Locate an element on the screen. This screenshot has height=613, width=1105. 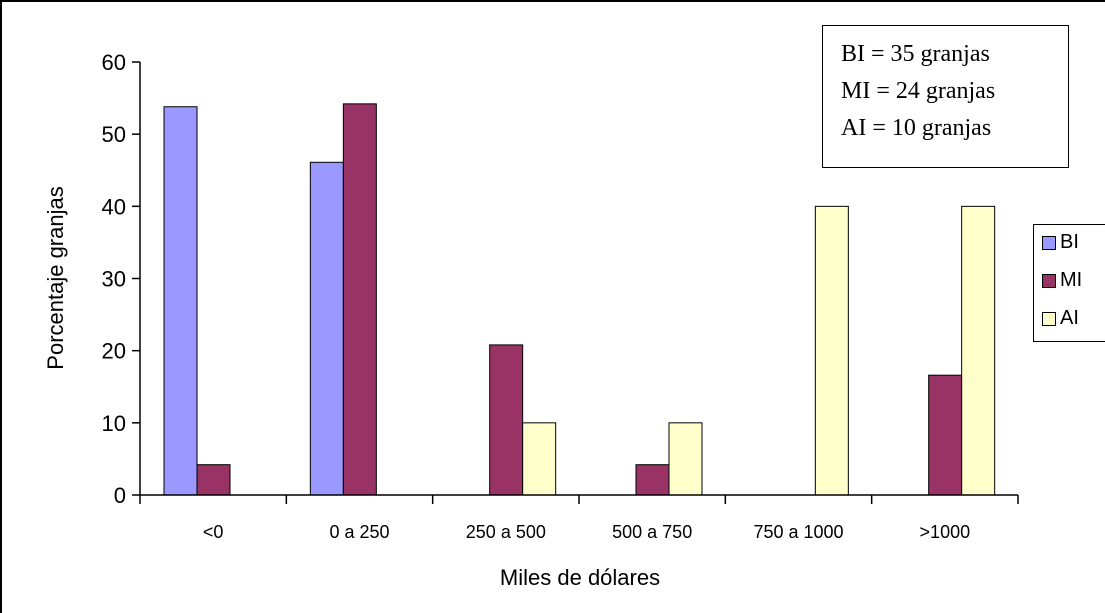
legend-label-mi: MI is located at coordinates (1071, 280).